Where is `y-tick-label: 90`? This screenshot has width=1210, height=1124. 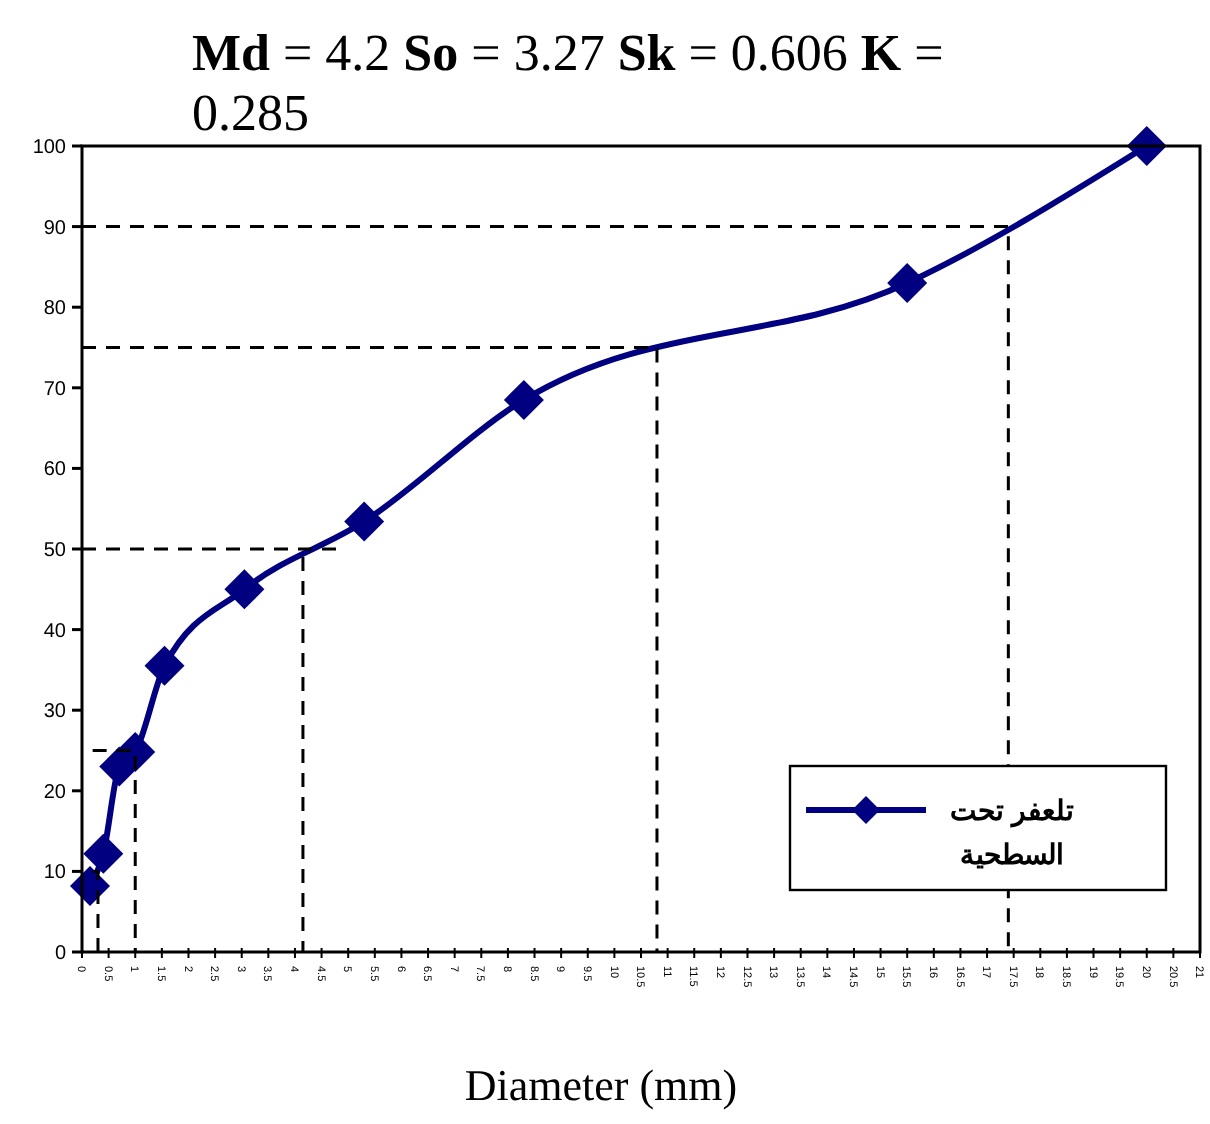 y-tick-label: 90 is located at coordinates (55, 228).